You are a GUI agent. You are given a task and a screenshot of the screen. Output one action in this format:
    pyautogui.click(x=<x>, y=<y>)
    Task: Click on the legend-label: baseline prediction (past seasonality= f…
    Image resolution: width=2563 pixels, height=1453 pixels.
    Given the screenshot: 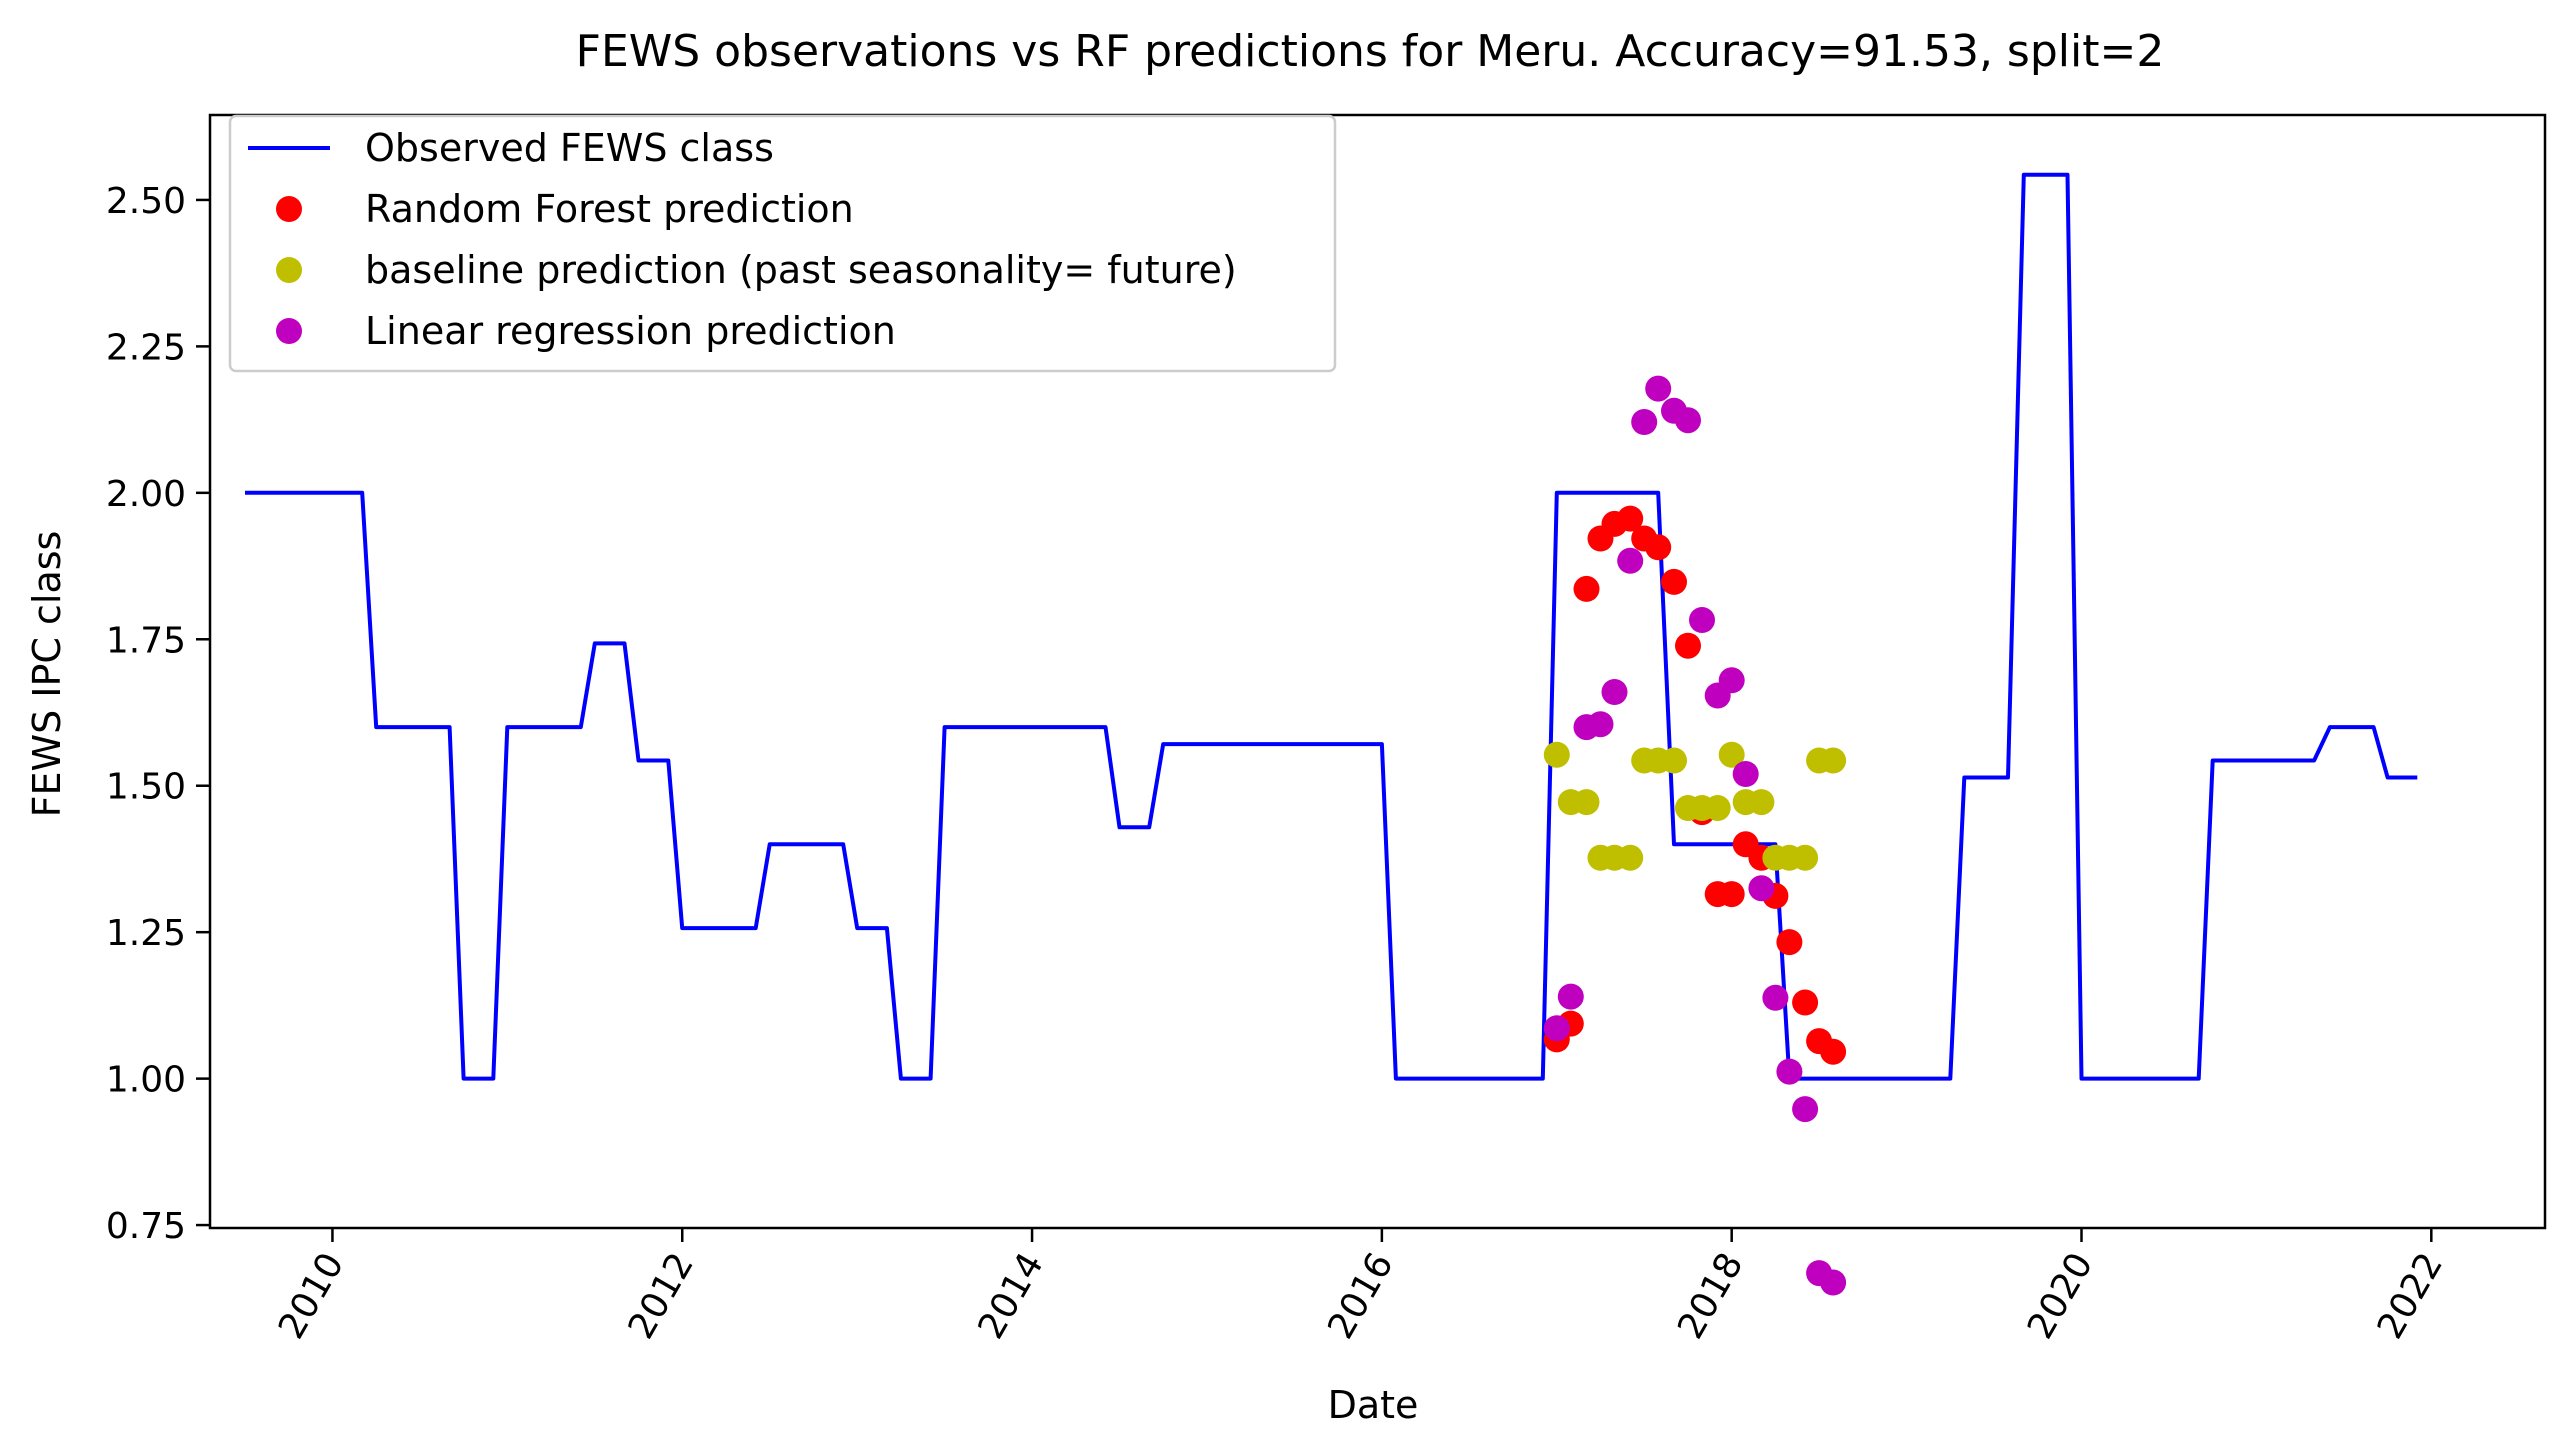 What is the action you would take?
    pyautogui.click(x=801, y=270)
    